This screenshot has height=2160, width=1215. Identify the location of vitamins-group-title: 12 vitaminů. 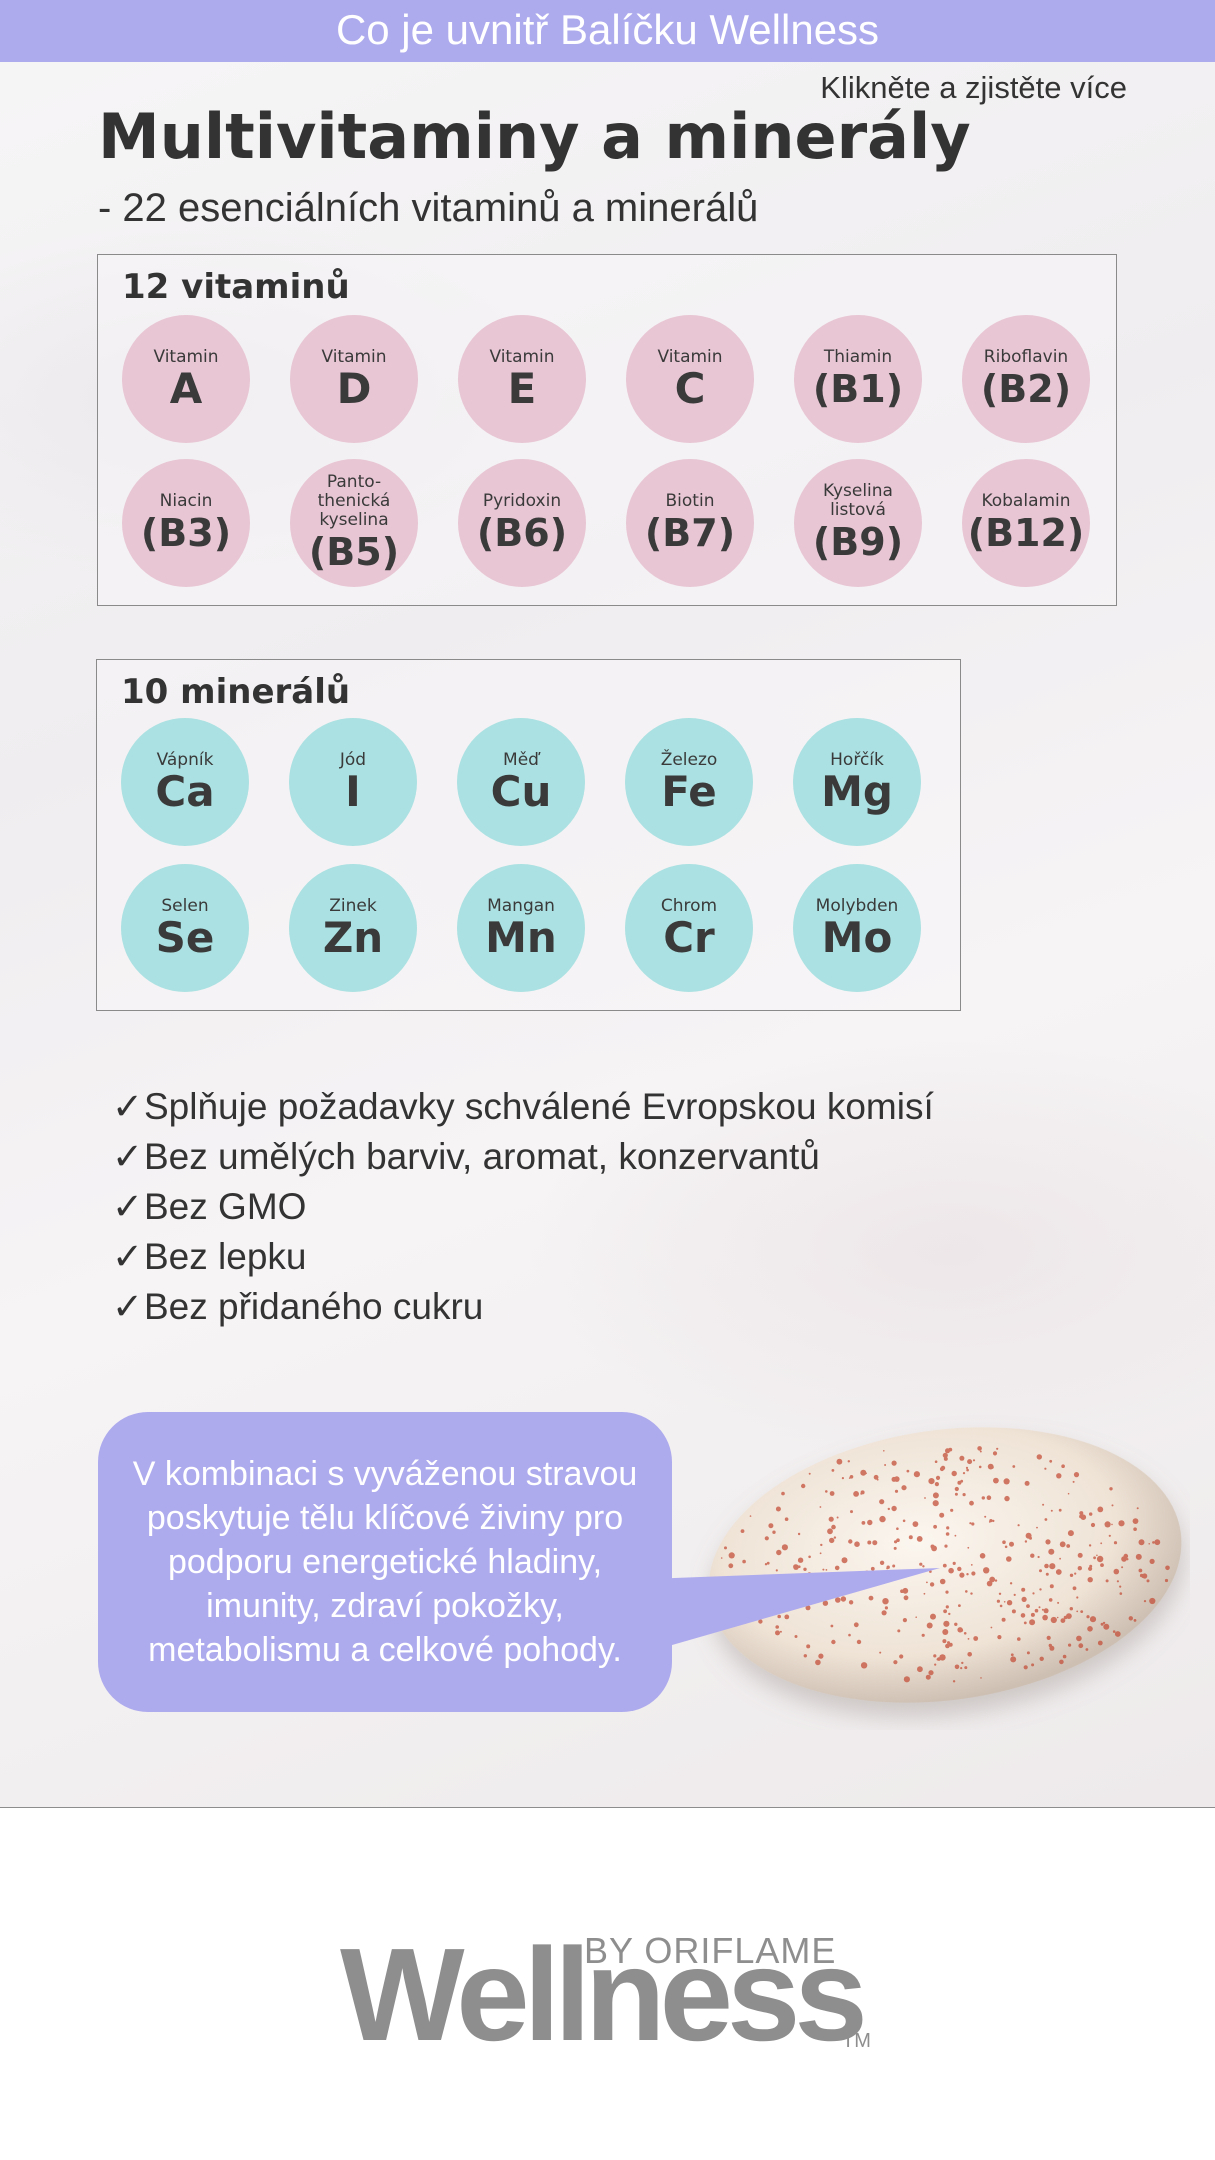
(236, 287).